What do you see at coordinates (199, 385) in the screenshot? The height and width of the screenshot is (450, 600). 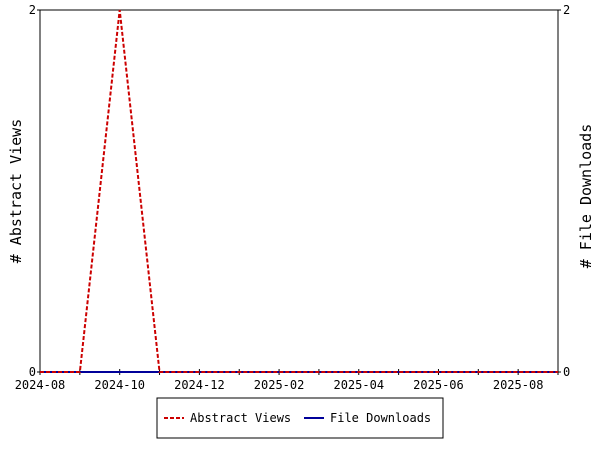 I see `x-tick-label: 2024-12` at bounding box center [199, 385].